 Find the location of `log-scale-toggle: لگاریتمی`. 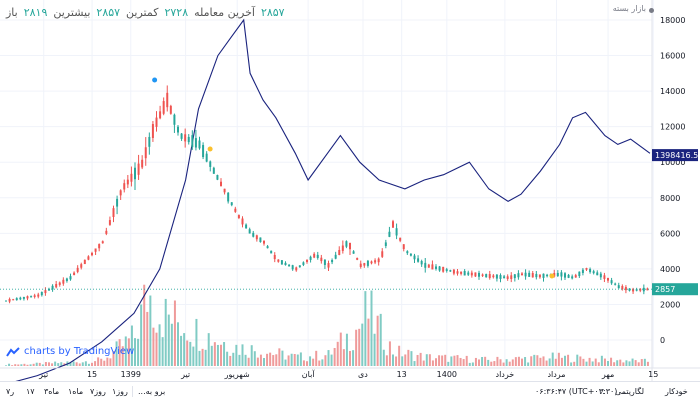

log-scale-toggle: لگاریتمی is located at coordinates (630, 391).